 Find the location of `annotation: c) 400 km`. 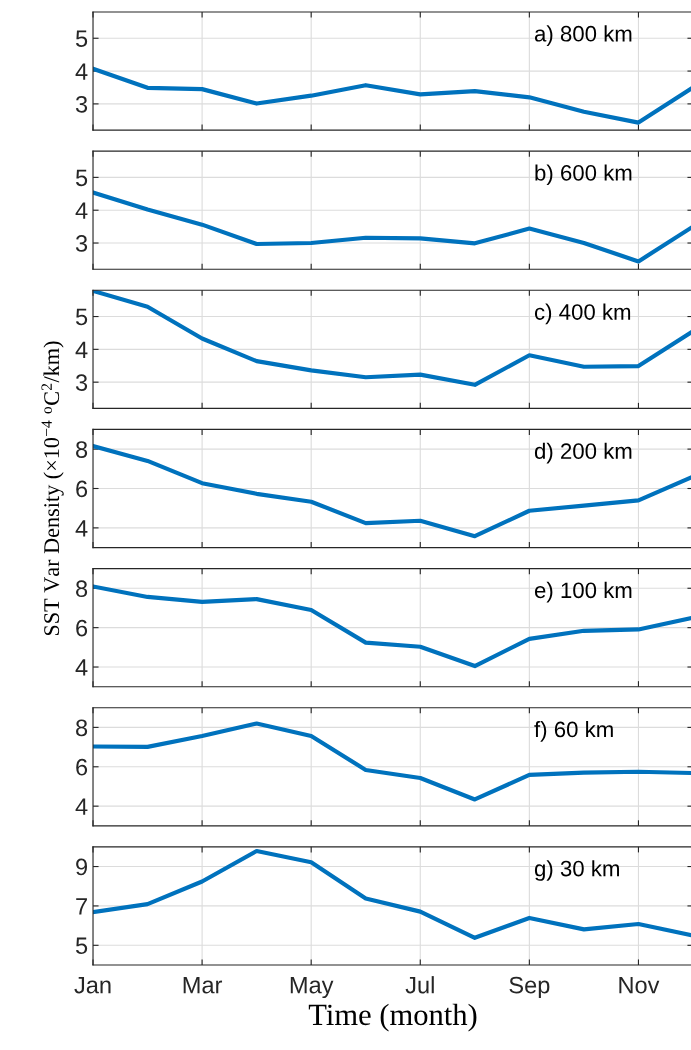

annotation: c) 400 km is located at coordinates (582, 314).